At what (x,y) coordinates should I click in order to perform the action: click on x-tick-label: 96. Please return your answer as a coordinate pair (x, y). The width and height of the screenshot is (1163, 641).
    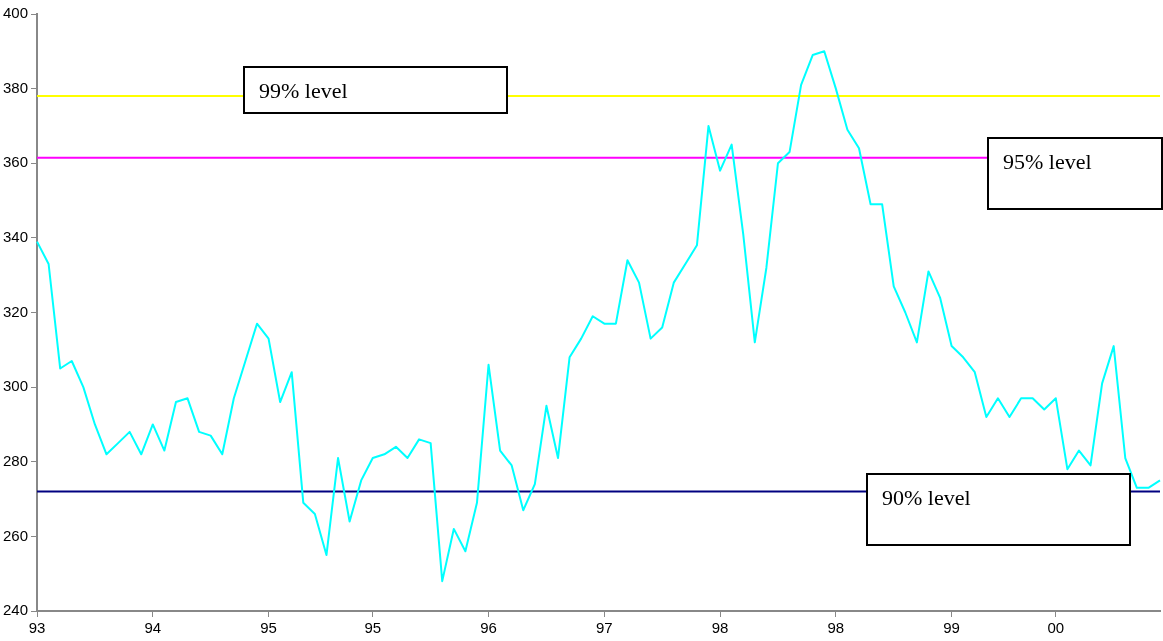
    Looking at the image, I should click on (488, 628).